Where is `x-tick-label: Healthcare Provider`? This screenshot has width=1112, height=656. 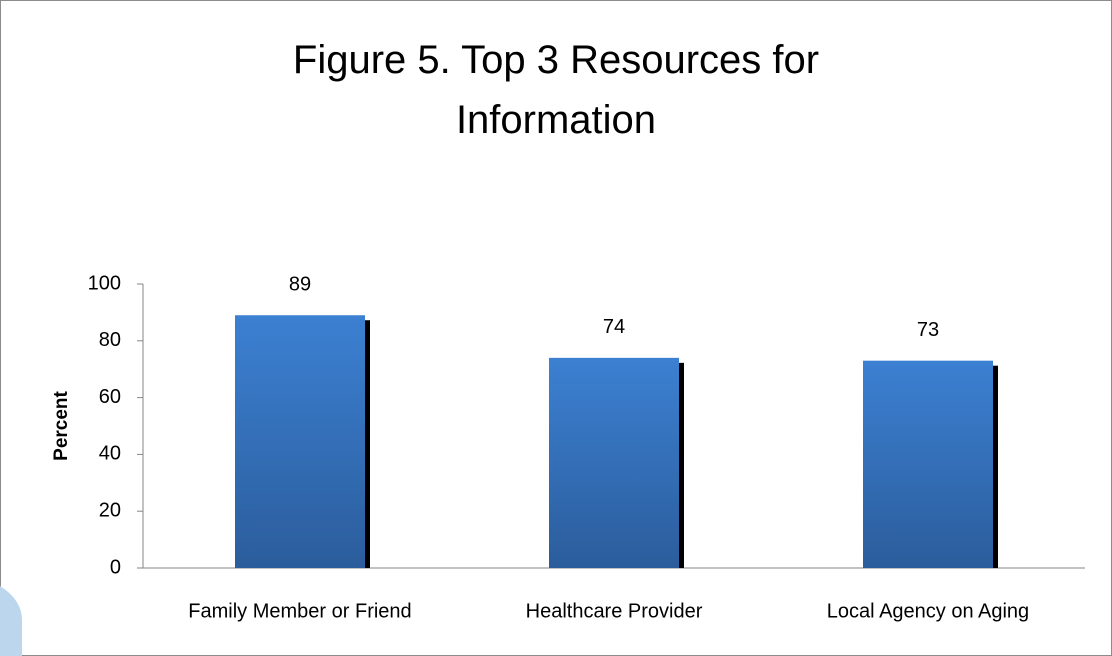
x-tick-label: Healthcare Provider is located at coordinates (614, 611).